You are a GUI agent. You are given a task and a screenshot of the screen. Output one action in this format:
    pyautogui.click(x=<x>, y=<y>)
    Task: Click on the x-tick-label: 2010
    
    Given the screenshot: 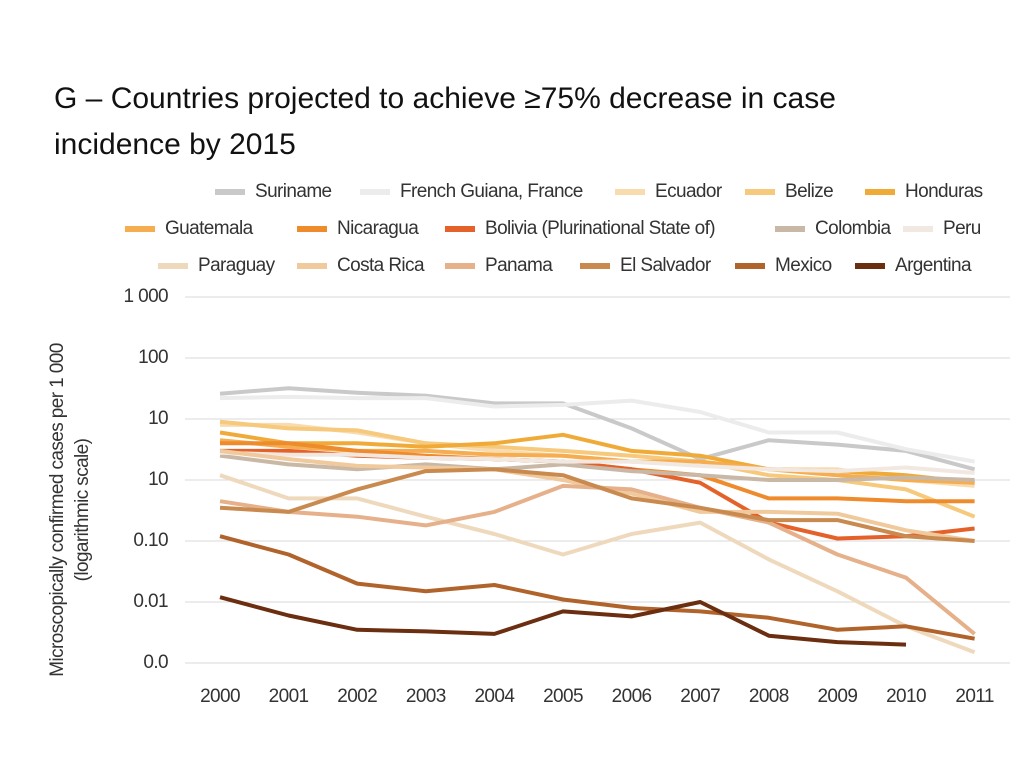 What is the action you would take?
    pyautogui.click(x=906, y=696)
    